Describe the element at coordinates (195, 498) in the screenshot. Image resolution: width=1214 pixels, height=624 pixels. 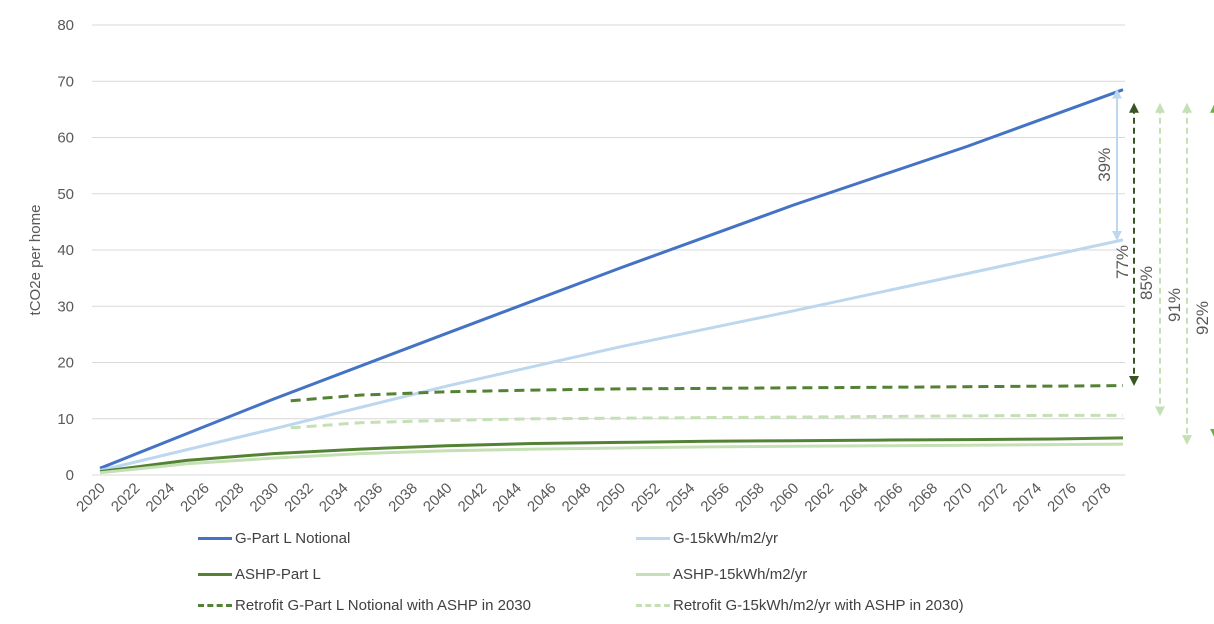
I see `x-tick-label: 2026` at that location.